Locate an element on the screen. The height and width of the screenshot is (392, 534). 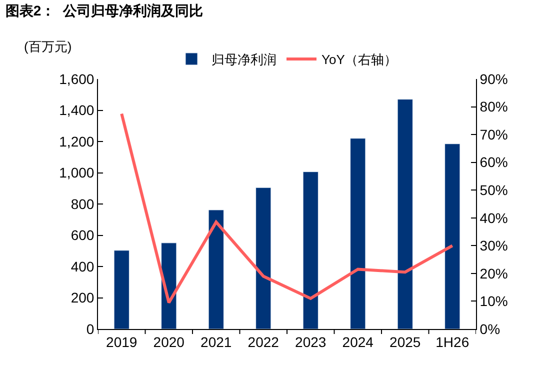
y-tick-label: 1,200 is located at coordinates (76, 141).